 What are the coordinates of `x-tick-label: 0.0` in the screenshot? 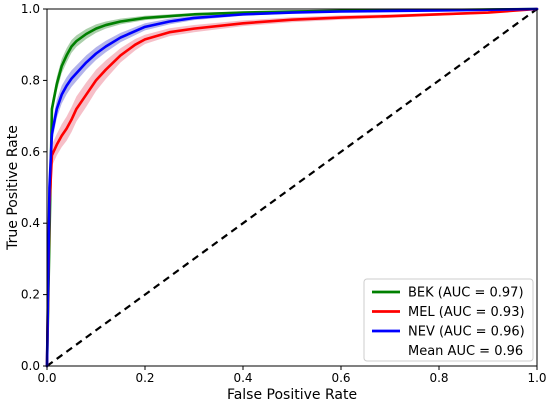 It's located at (46, 378).